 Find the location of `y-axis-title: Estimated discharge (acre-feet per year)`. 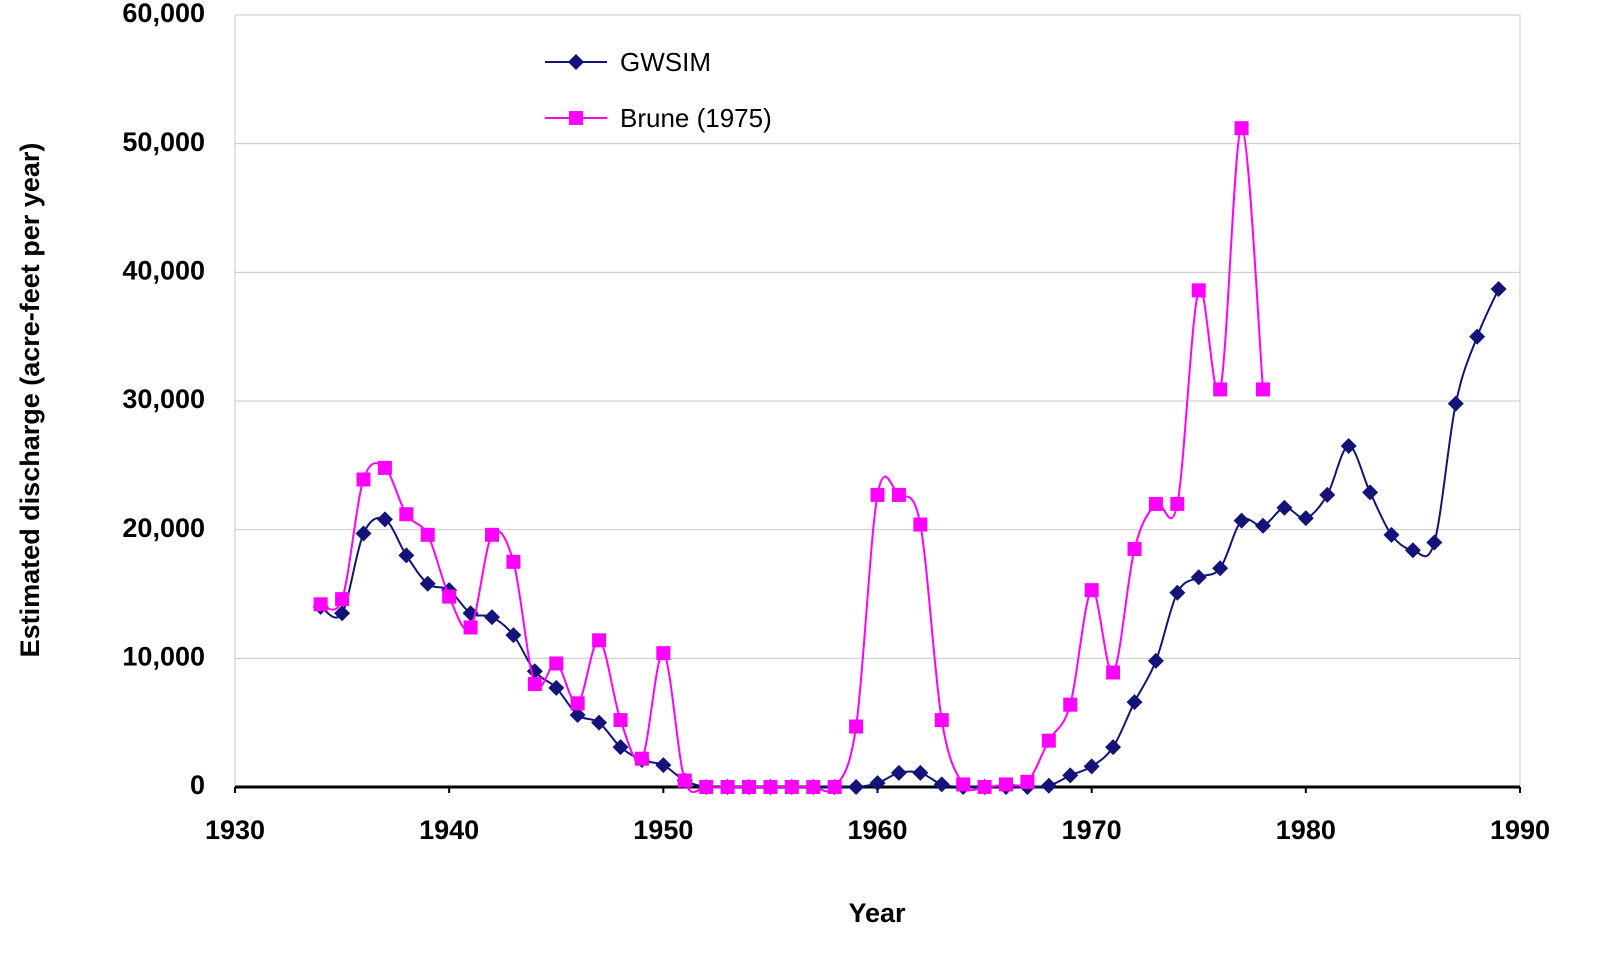

y-axis-title: Estimated discharge (acre-feet per year) is located at coordinates (30, 400).